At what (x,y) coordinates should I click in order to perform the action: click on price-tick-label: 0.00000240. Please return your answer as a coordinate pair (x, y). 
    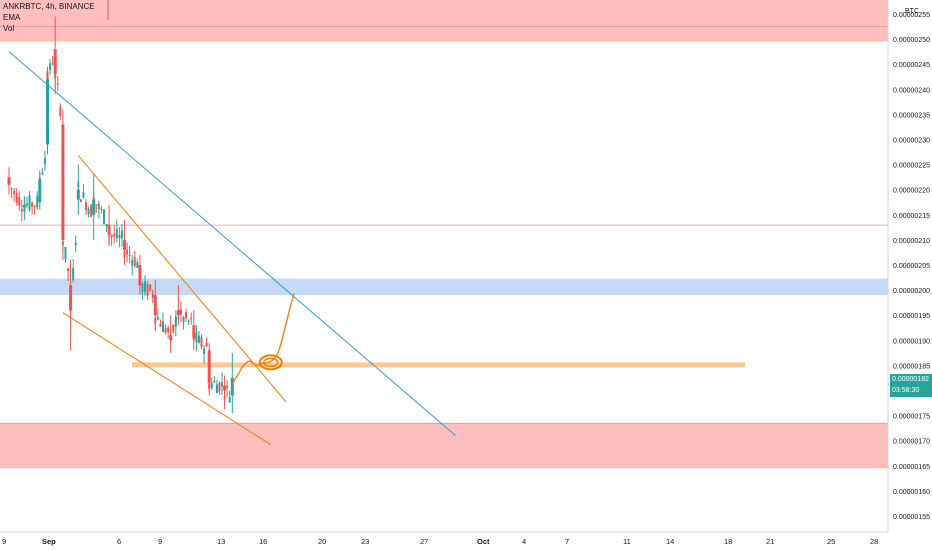
    Looking at the image, I should click on (911, 90).